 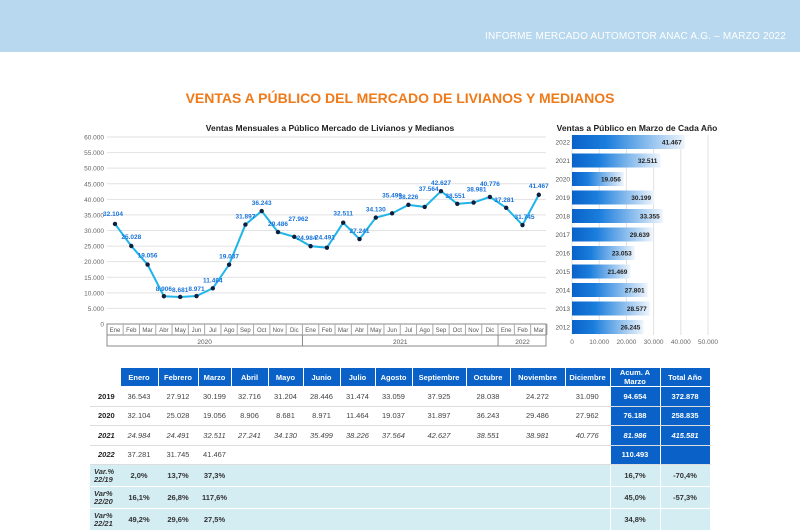 I want to click on table-cell: 8.971, so click(x=321, y=416).